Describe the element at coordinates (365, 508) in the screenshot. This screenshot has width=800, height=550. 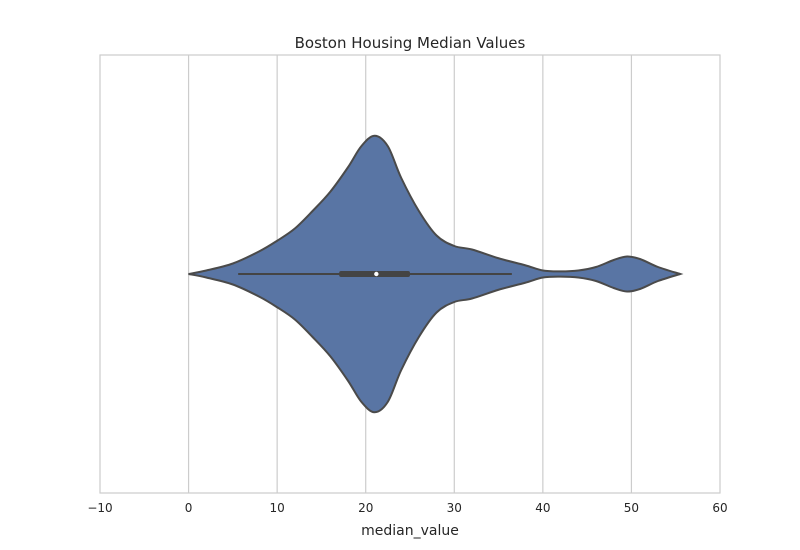
I see `x-tick-label: 20` at that location.